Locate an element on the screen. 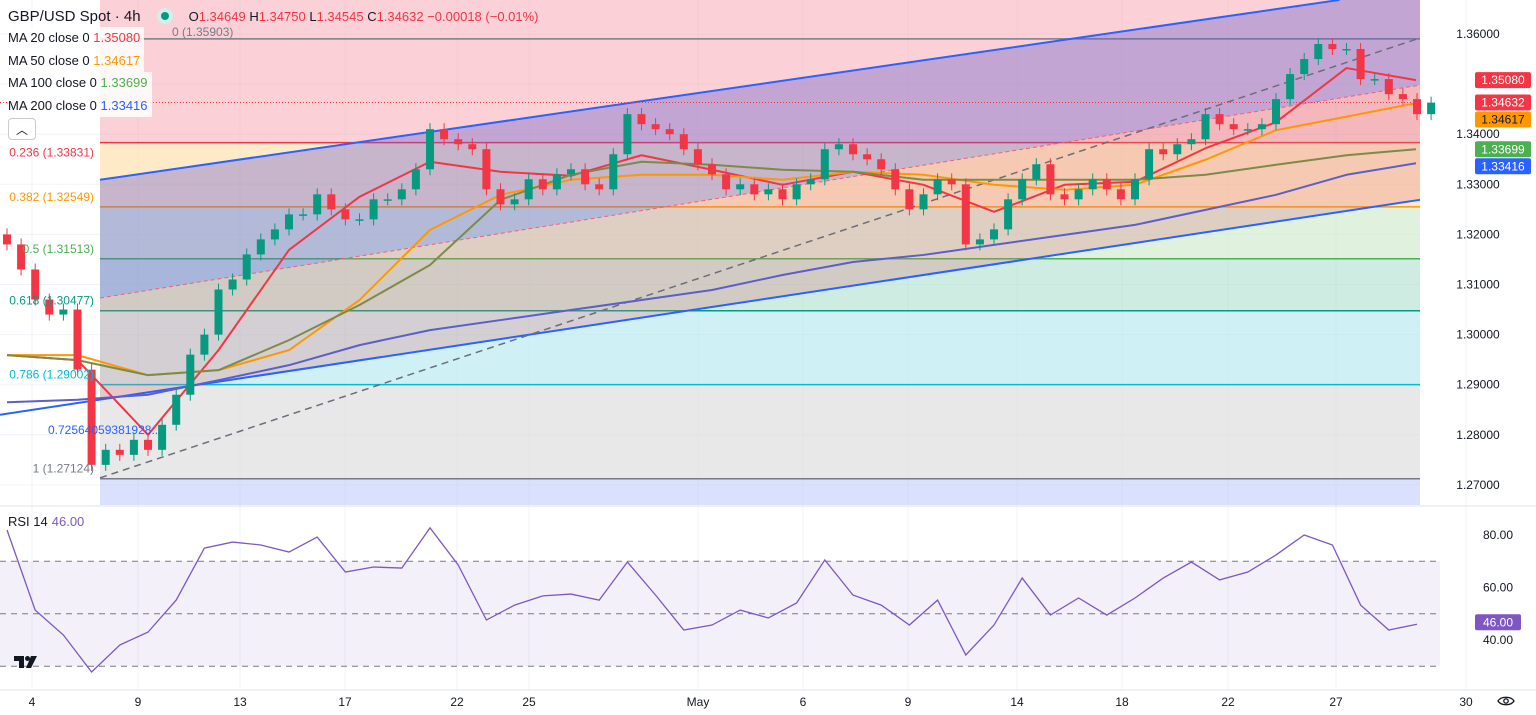 The image size is (1536, 715). tradingview-logo is located at coordinates (26, 662).